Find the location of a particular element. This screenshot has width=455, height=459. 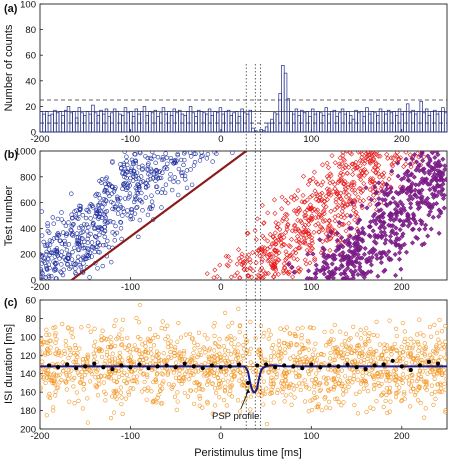

y-tick-label-0: 60 is located at coordinates (30, 56).